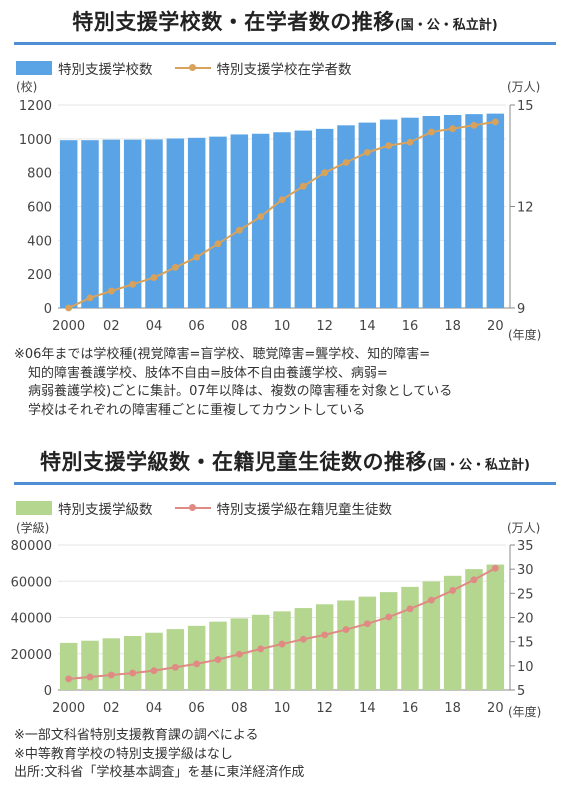 This screenshot has height=792, width=570. I want to click on chart1-note-line: 学校はそれぞれの障害種ごとに重複してカウントしている, so click(197, 410).